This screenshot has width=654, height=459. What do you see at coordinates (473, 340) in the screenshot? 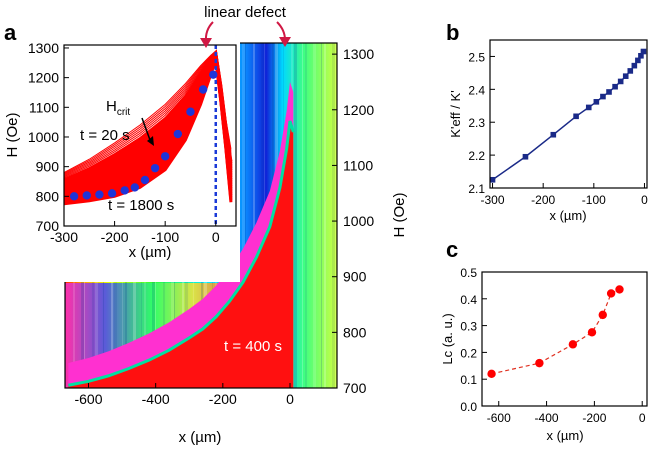
I see `panel-c-y-axis: 0.0 0.1 0.2 0.3 0.4 0.5` at bounding box center [473, 340].